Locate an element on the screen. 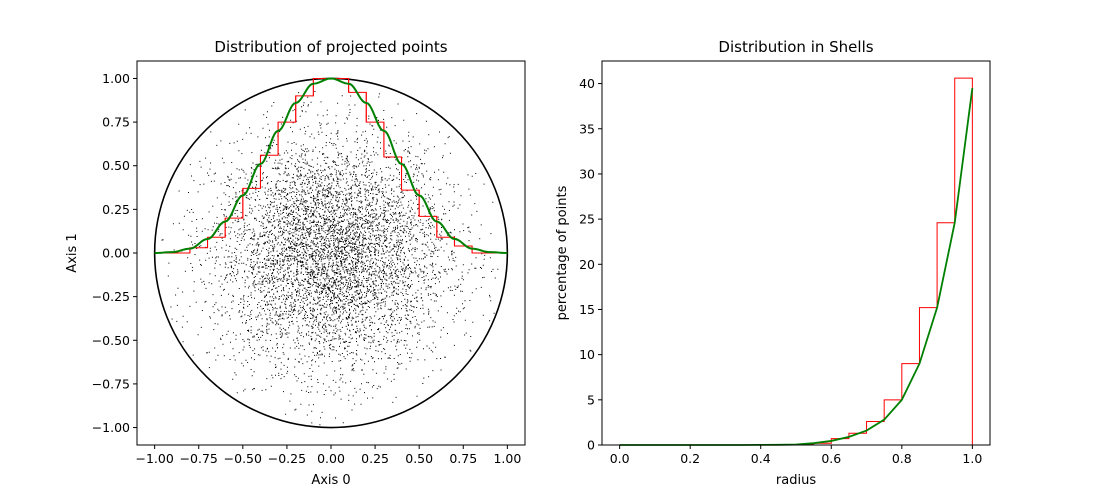 The width and height of the screenshot is (1100, 500). right-y-tick-label: 10 is located at coordinates (587, 354).